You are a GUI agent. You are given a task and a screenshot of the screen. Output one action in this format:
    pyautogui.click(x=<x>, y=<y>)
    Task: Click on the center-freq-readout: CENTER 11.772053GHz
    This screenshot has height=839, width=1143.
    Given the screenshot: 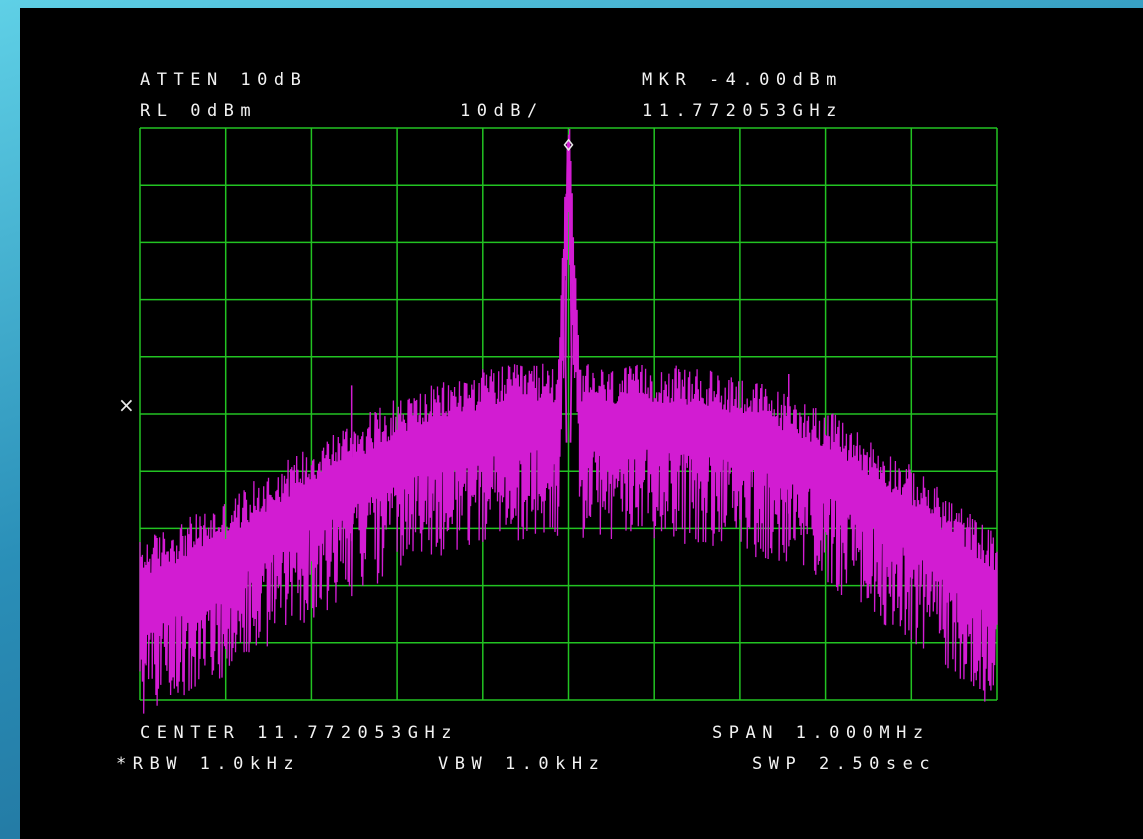 What is the action you would take?
    pyautogui.click(x=299, y=733)
    